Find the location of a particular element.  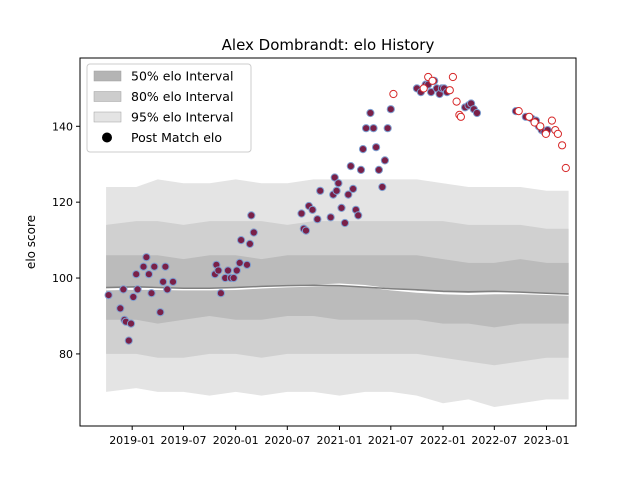

x-tick-label: 2019-01 is located at coordinates (132, 440).